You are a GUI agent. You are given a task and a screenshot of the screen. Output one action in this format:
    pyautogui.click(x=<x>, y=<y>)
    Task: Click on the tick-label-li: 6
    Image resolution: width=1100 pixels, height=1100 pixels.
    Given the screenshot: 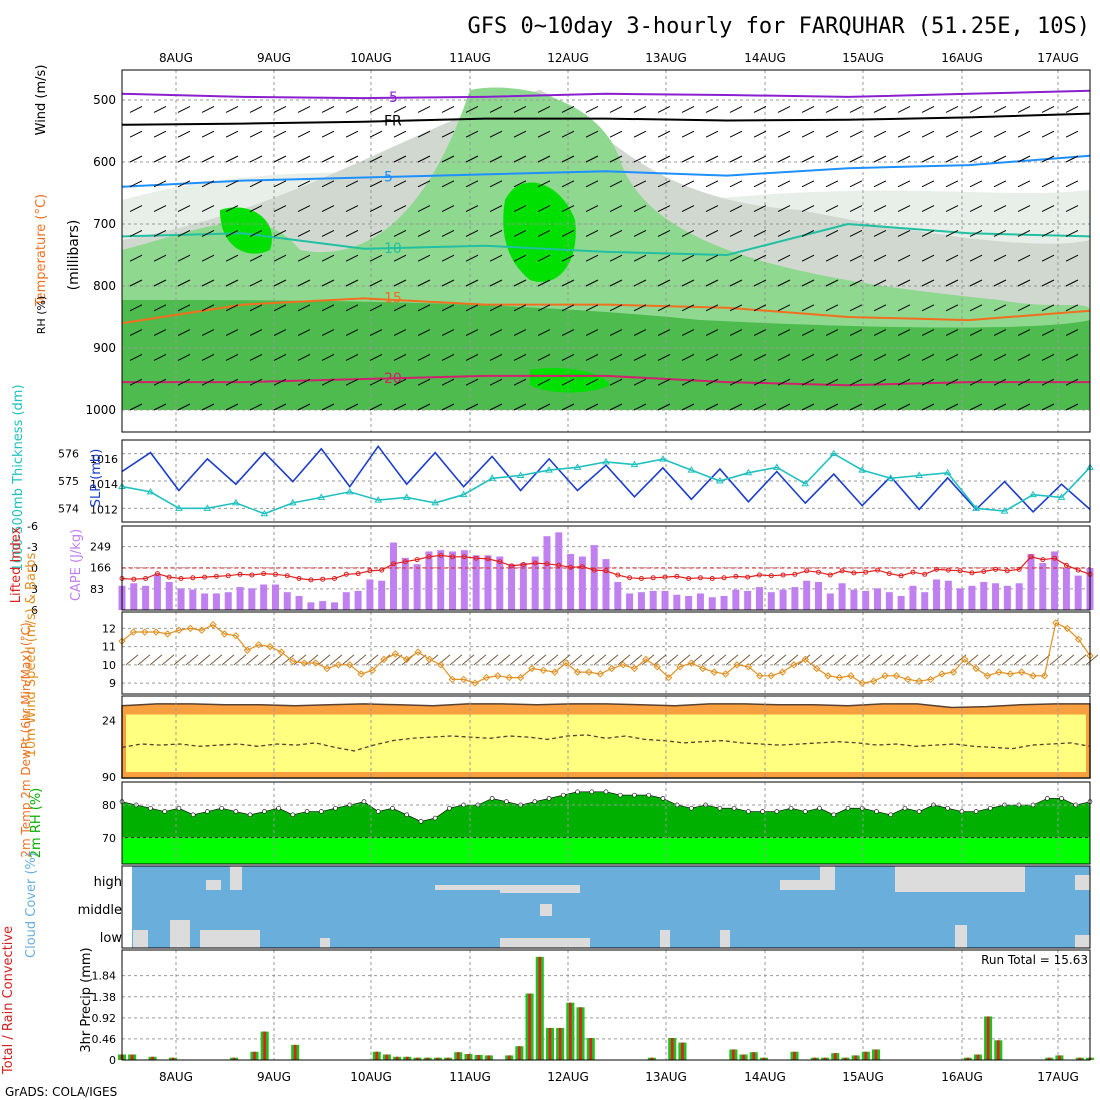 What is the action you would take?
    pyautogui.click(x=34, y=610)
    